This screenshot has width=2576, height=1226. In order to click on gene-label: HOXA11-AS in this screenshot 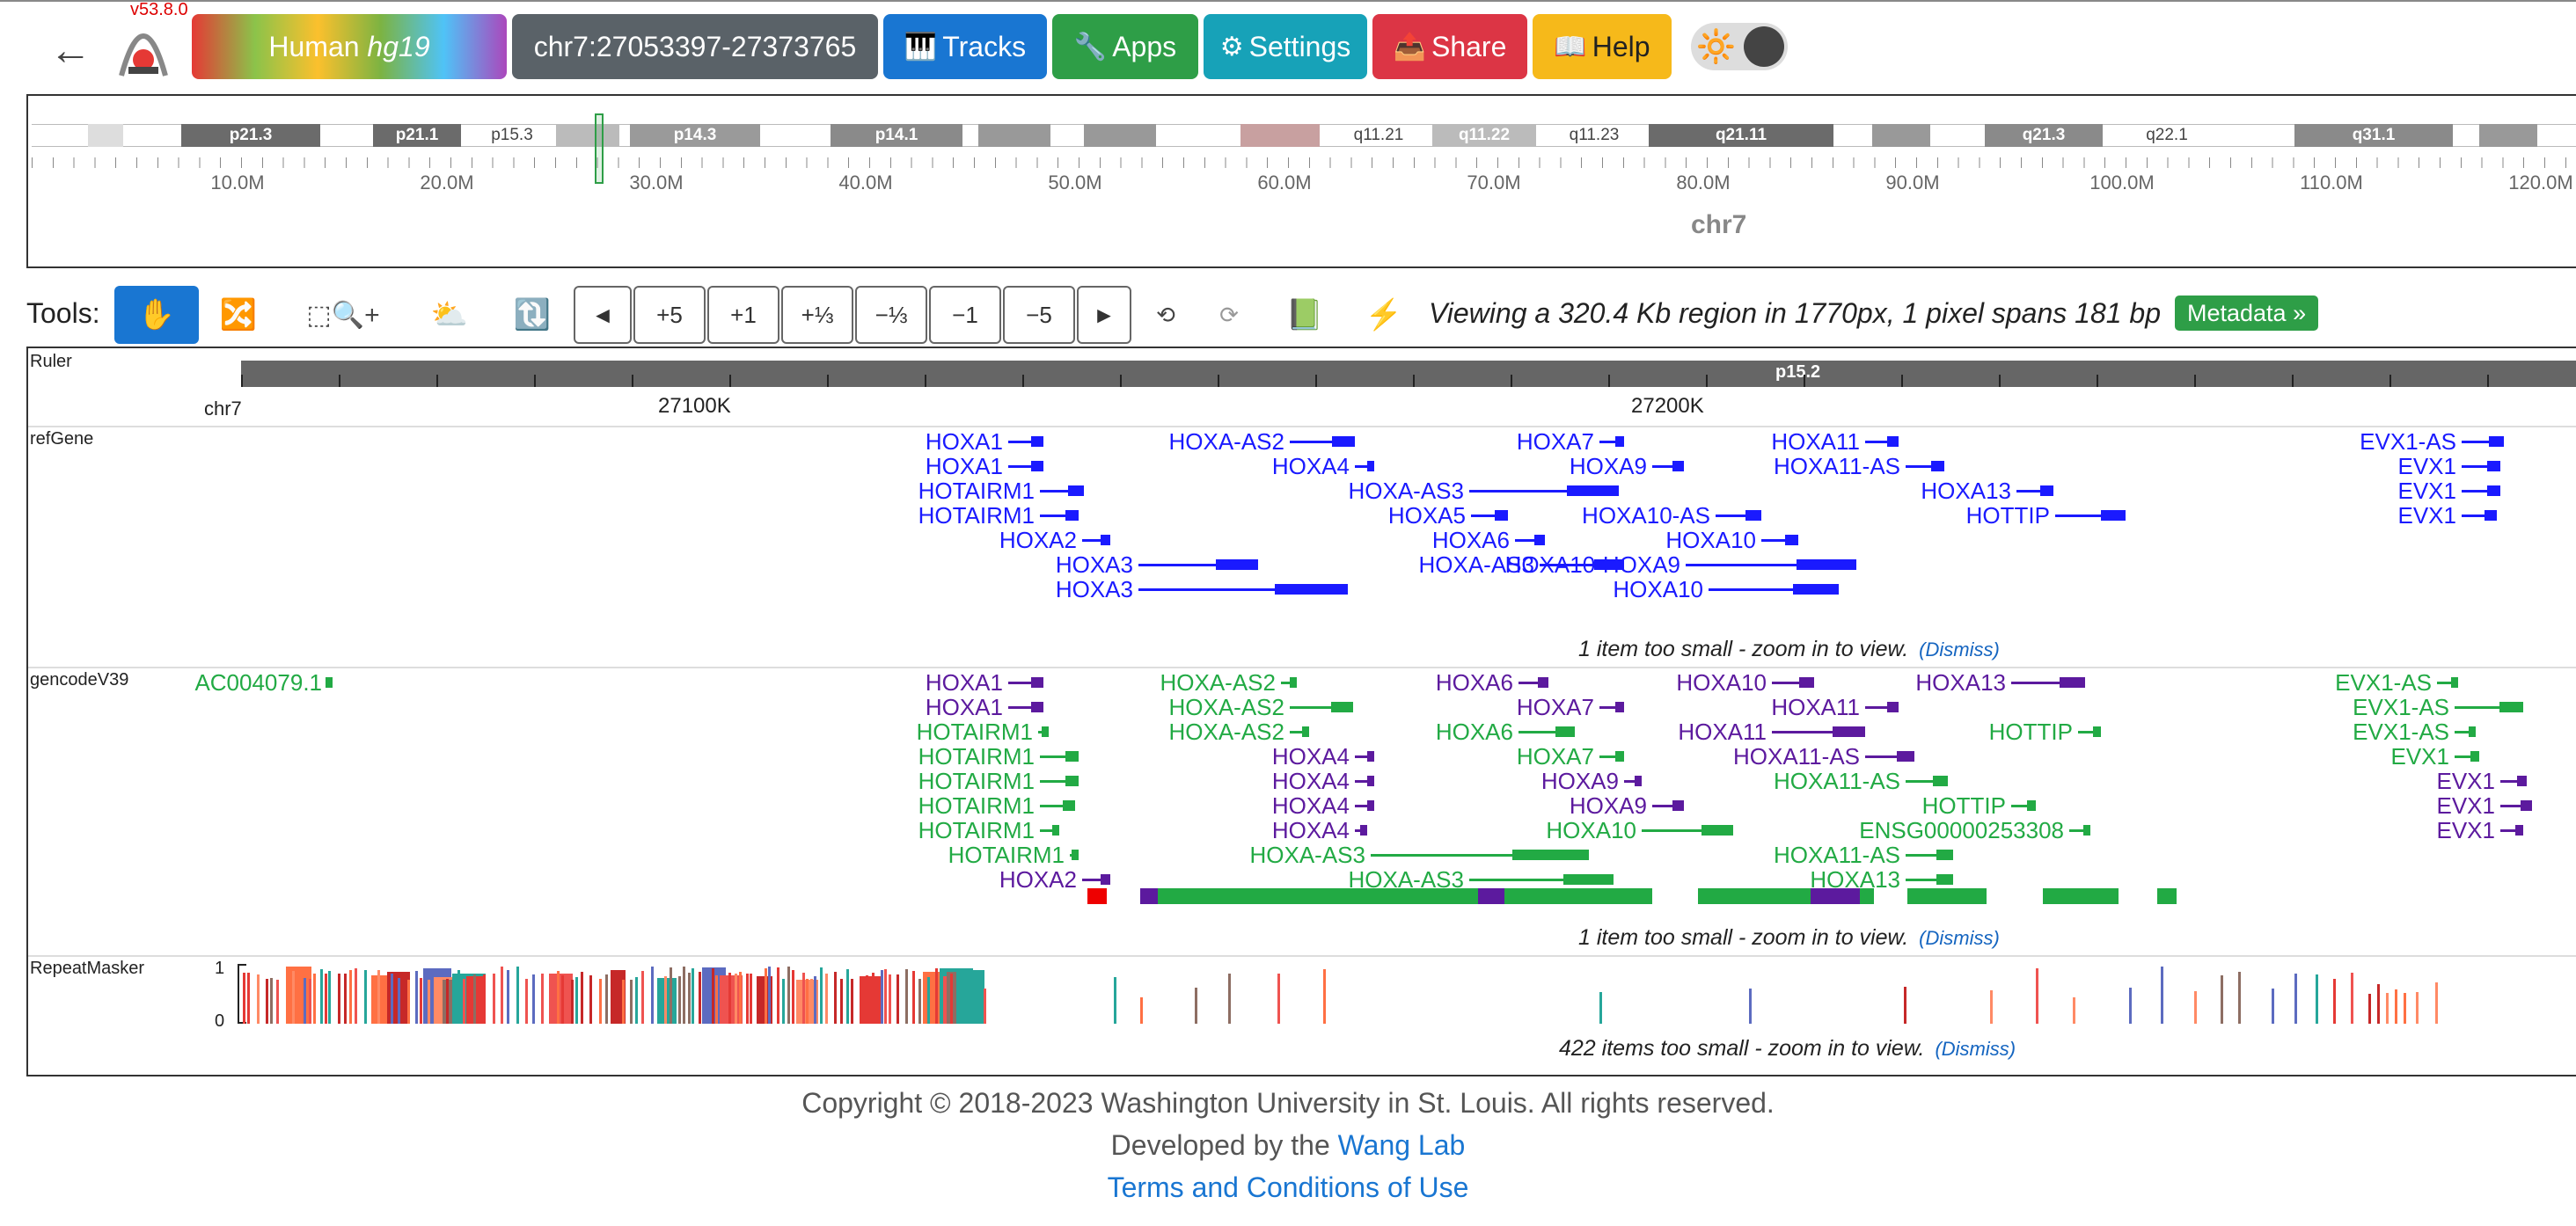, I will do `click(1796, 756)`.